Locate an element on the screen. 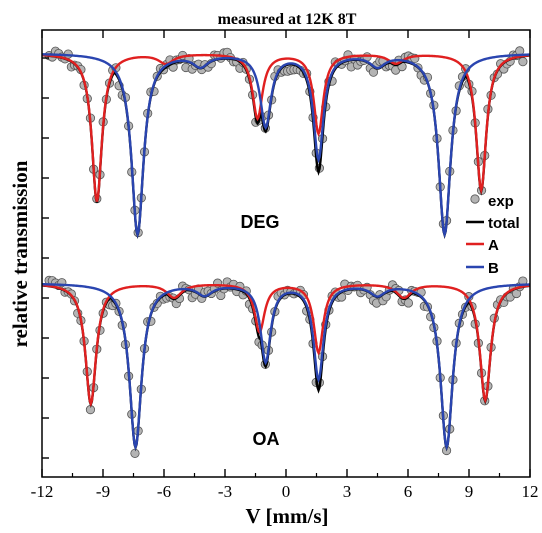  x-tick-label: -6 is located at coordinates (164, 491).